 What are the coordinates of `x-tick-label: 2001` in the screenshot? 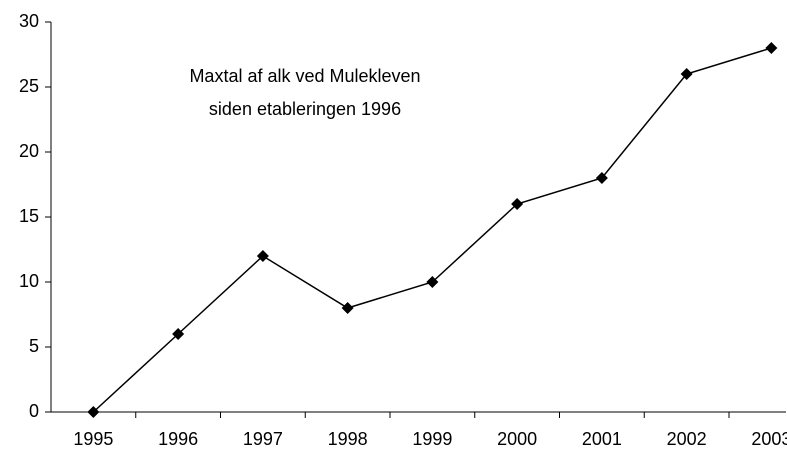 It's located at (602, 439).